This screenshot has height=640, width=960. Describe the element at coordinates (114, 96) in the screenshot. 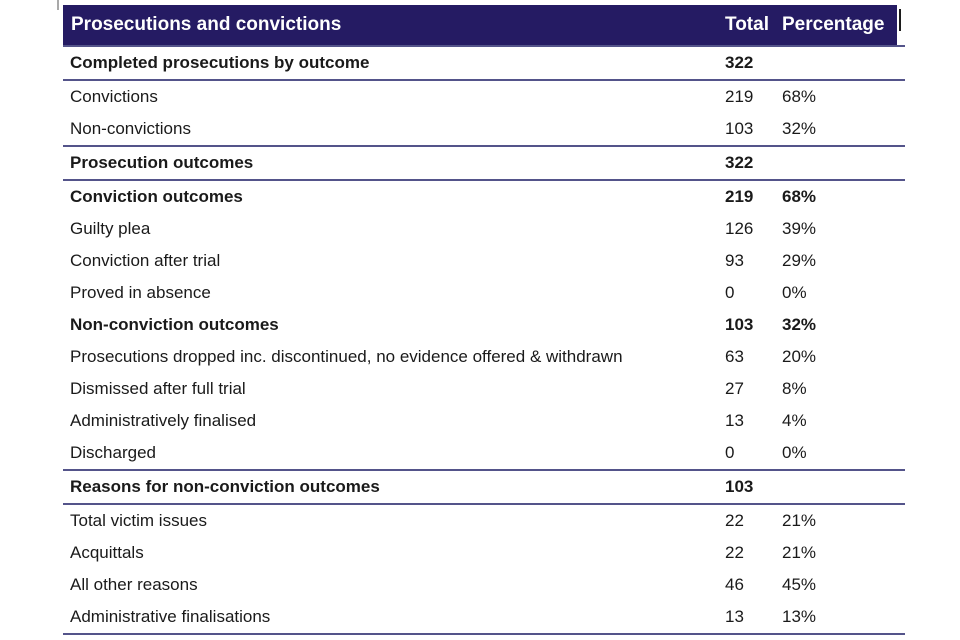

I see `row-label: Convictions` at that location.